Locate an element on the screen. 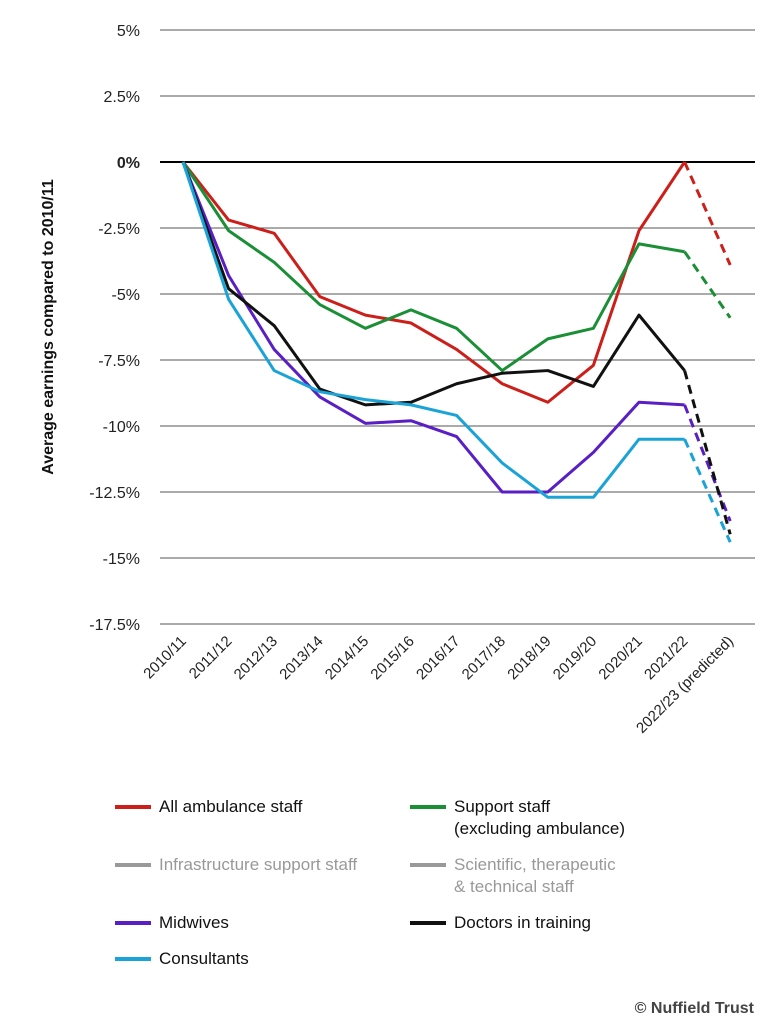  legend-item: Midwives is located at coordinates (262, 923).